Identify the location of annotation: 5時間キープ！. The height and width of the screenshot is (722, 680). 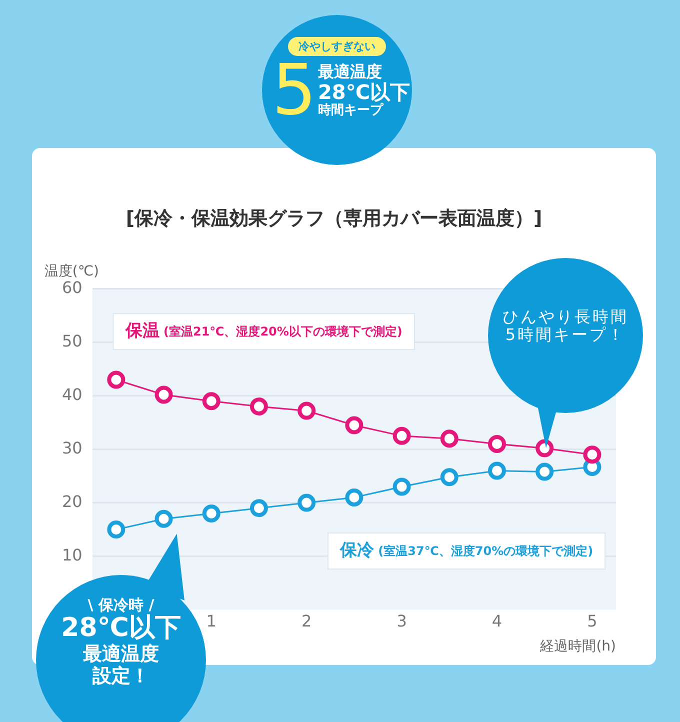
(565, 335).